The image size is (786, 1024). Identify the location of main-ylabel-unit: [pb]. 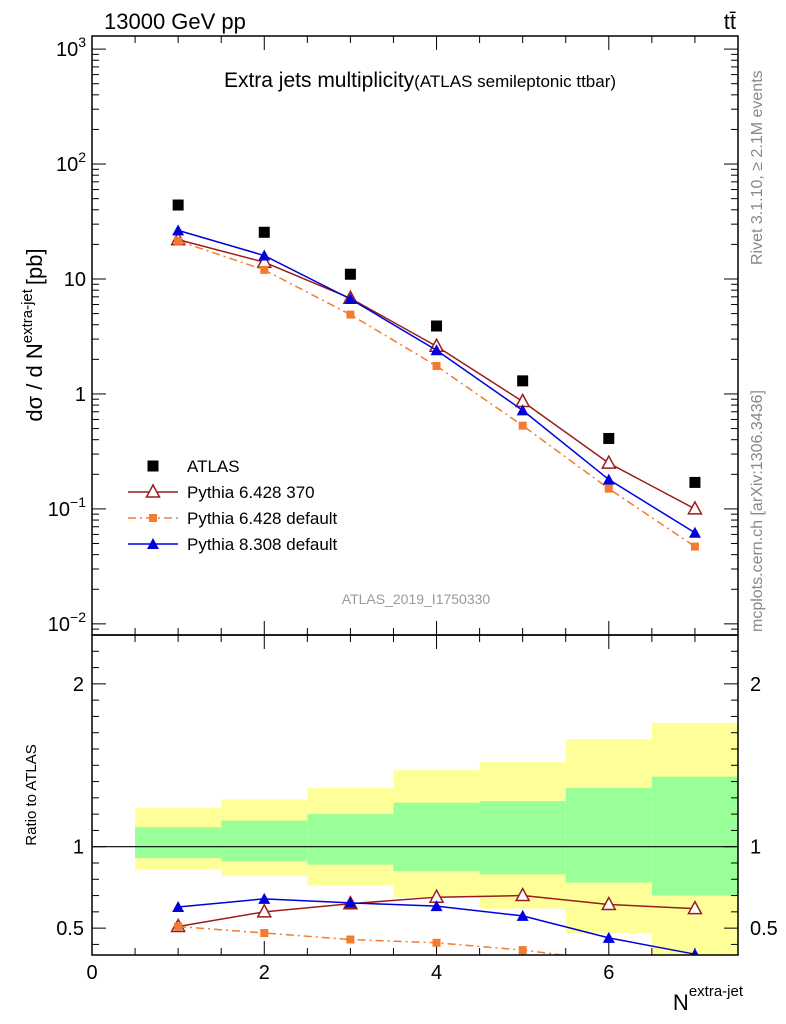
(34, 266).